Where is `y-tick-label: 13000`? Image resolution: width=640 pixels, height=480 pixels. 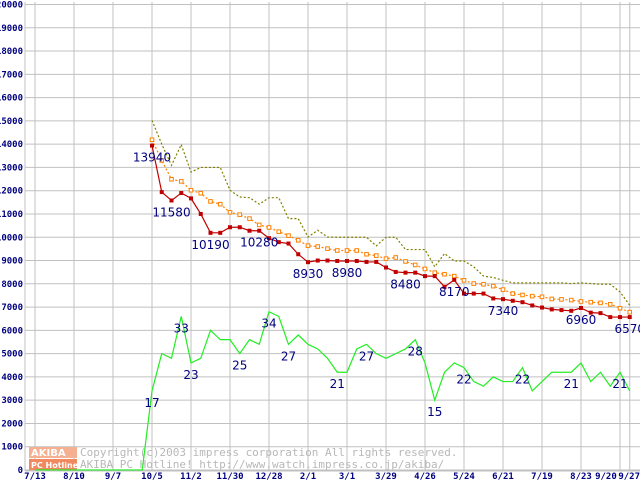 y-tick-label: 13000 is located at coordinates (11, 168).